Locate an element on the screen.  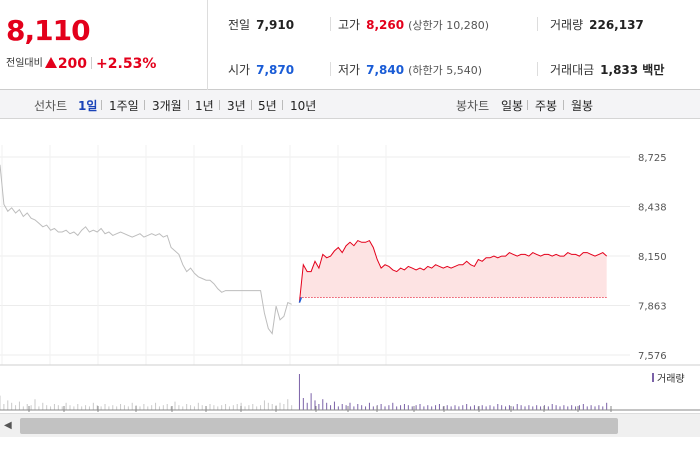
upper-limit: (상한가 10,280) is located at coordinates (448, 25).